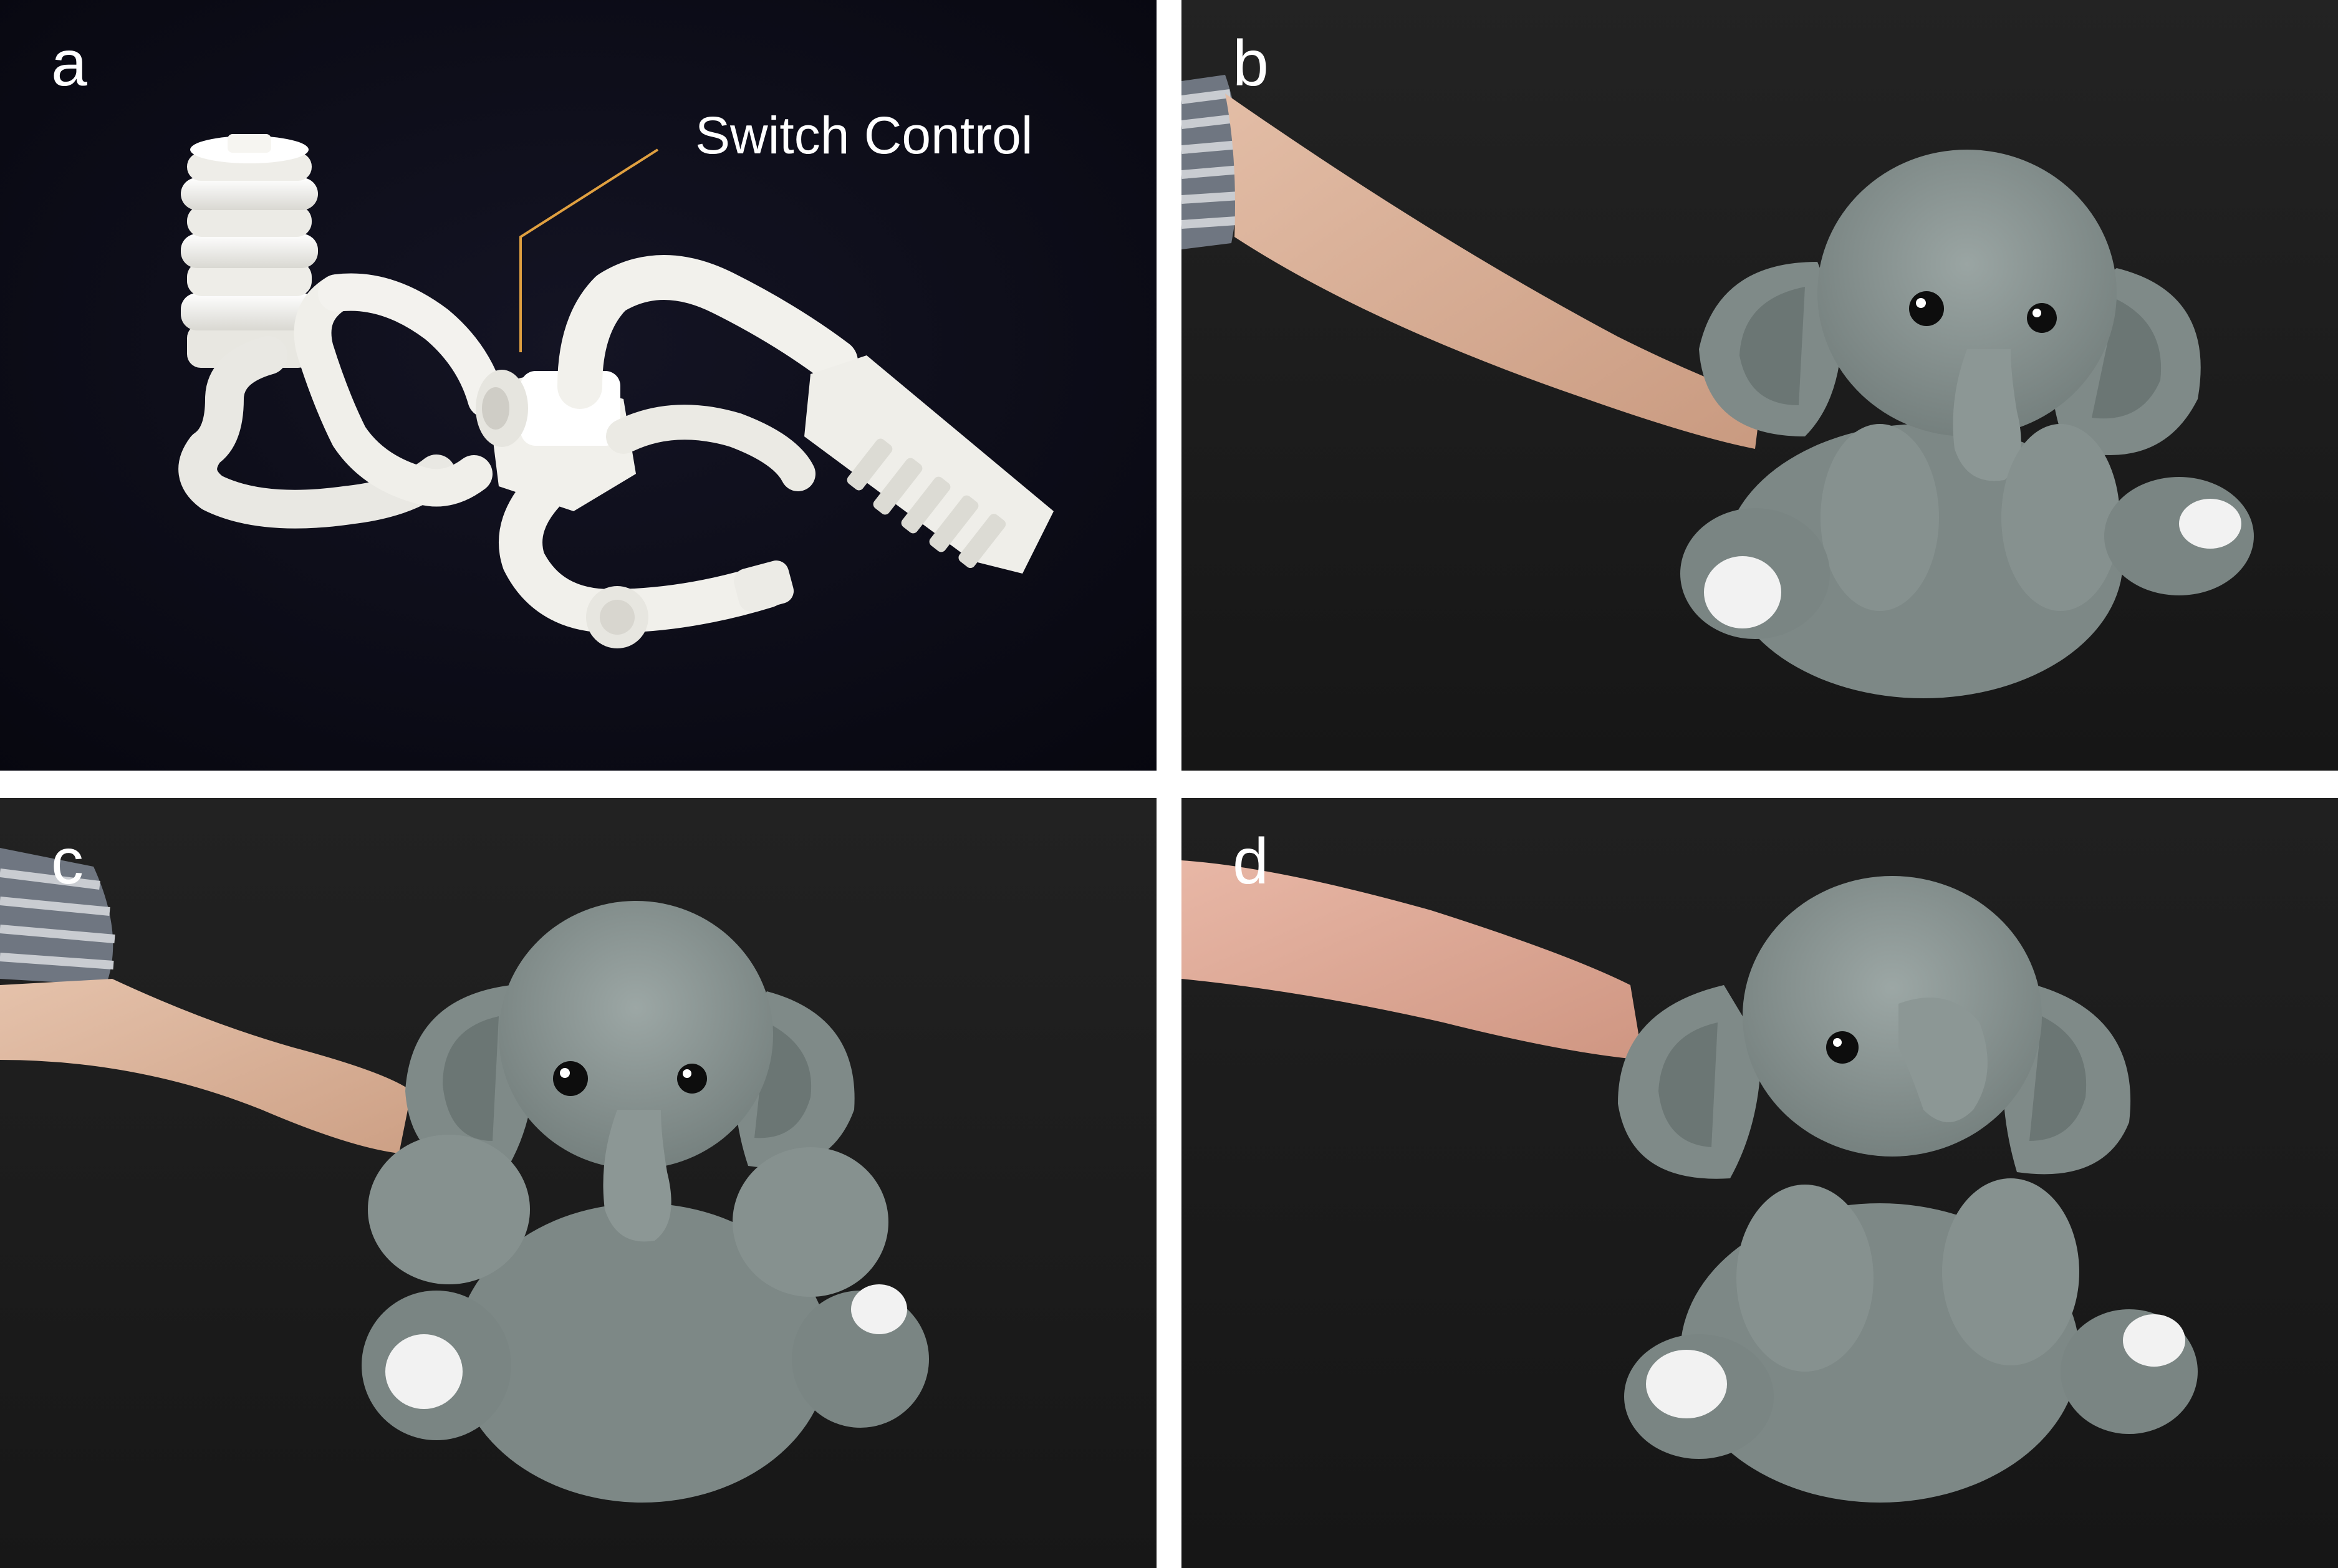 This screenshot has height=1568, width=2338. I want to click on panel-letter-b: b, so click(1251, 63).